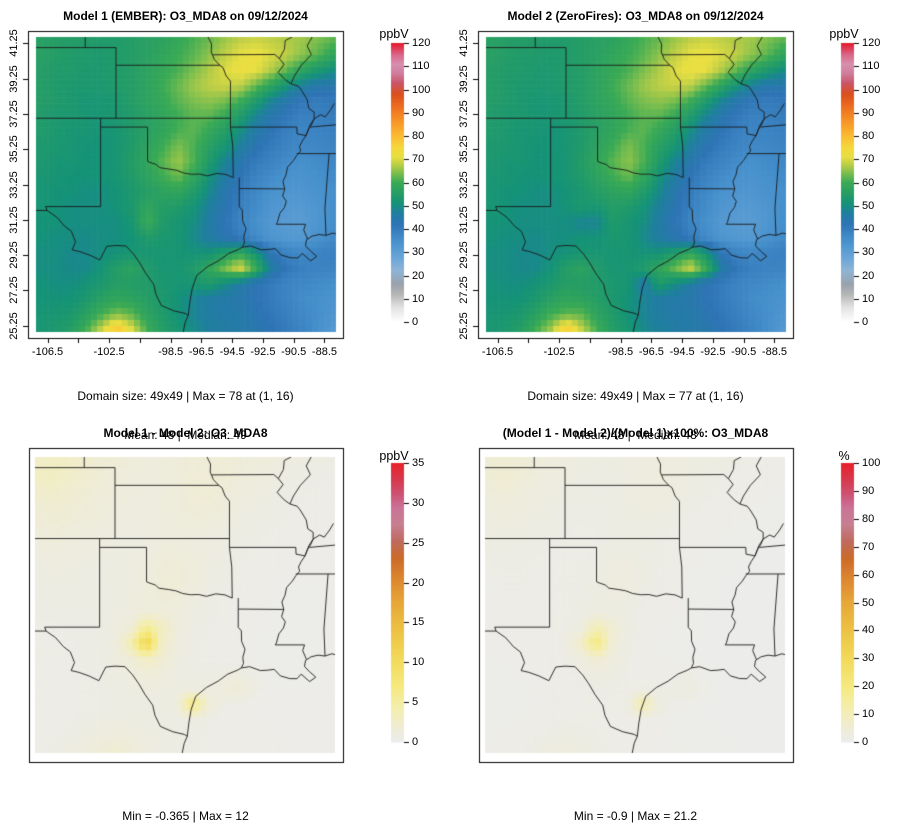  I want to click on colorbar-tick-label: 35, so click(418, 463).